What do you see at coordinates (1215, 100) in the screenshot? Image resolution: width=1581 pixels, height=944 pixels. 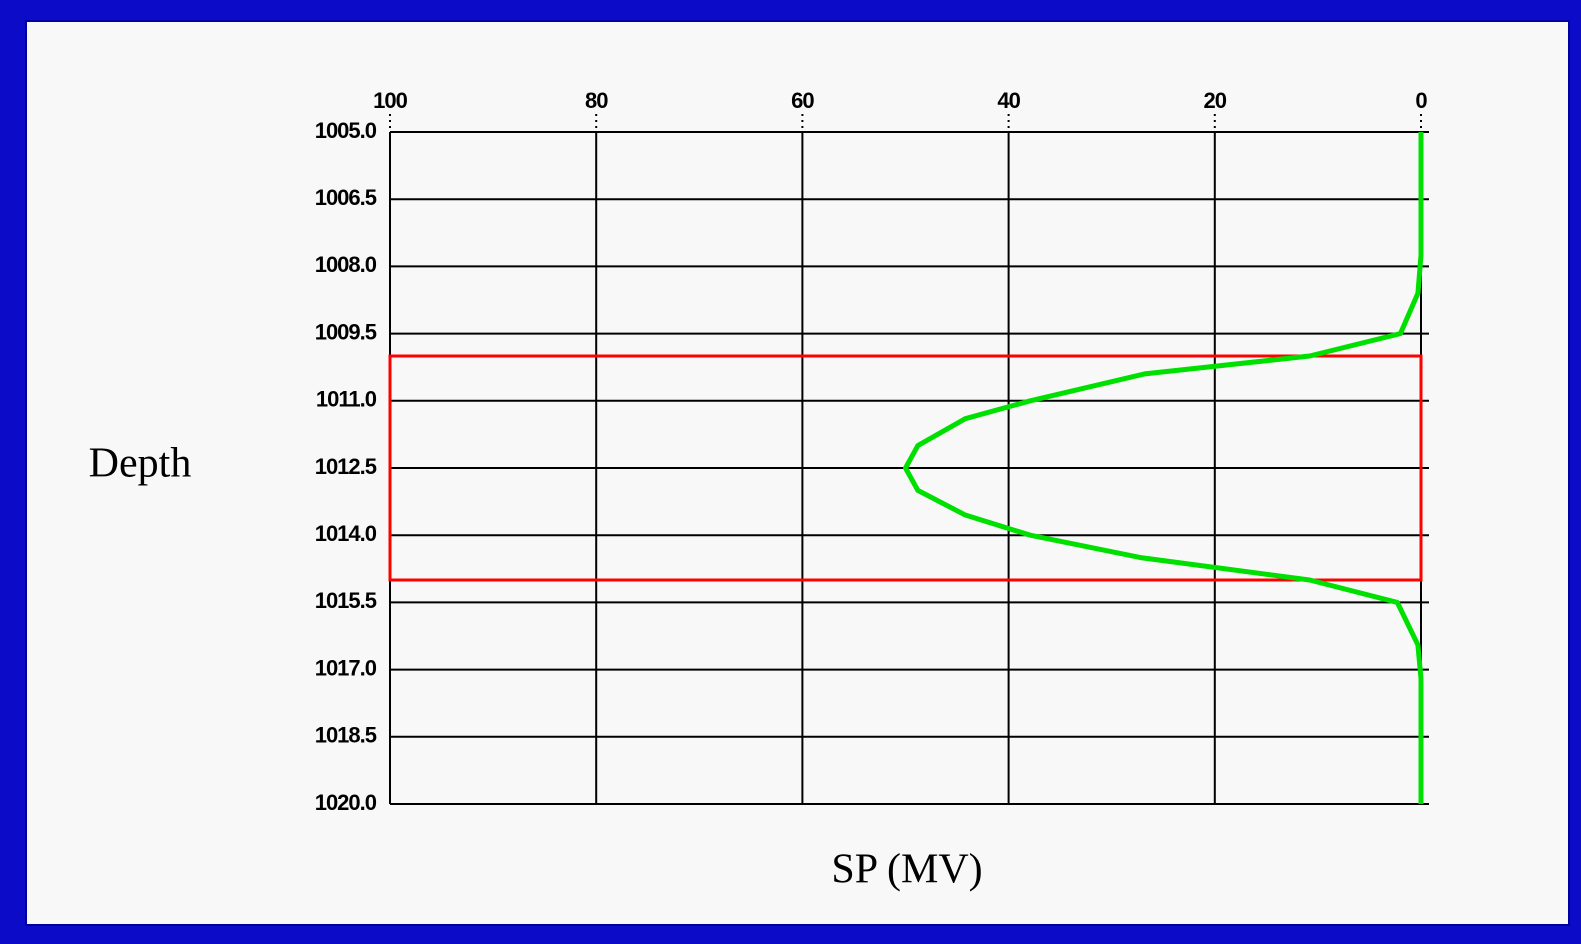 I see `x-tick-label: 20` at bounding box center [1215, 100].